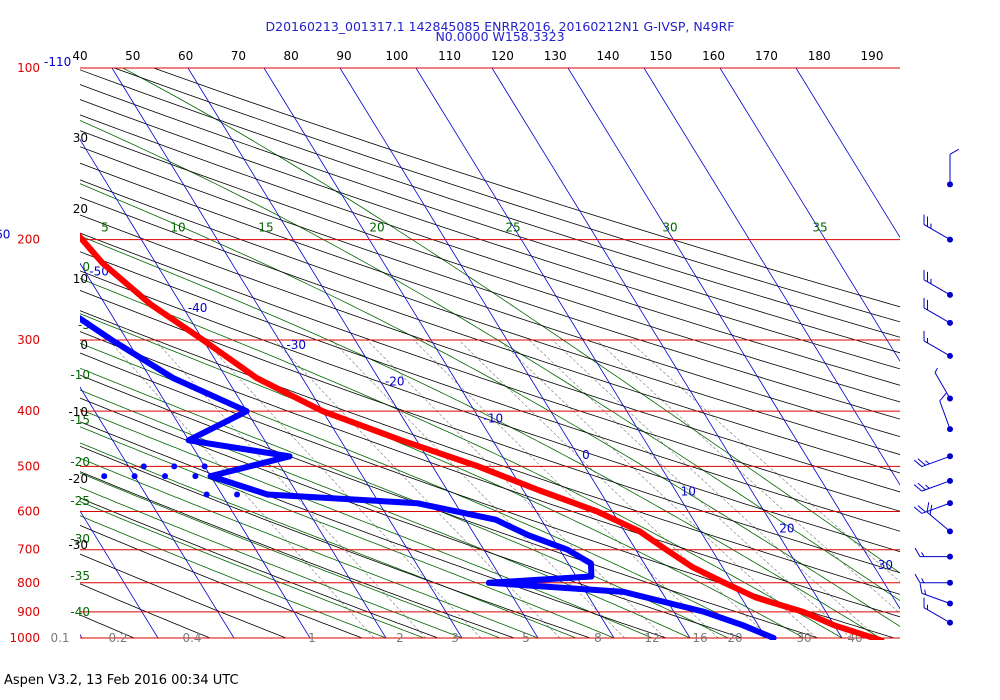 The image size is (1000, 700). I want to click on top-axis-label: 80, so click(291, 56).